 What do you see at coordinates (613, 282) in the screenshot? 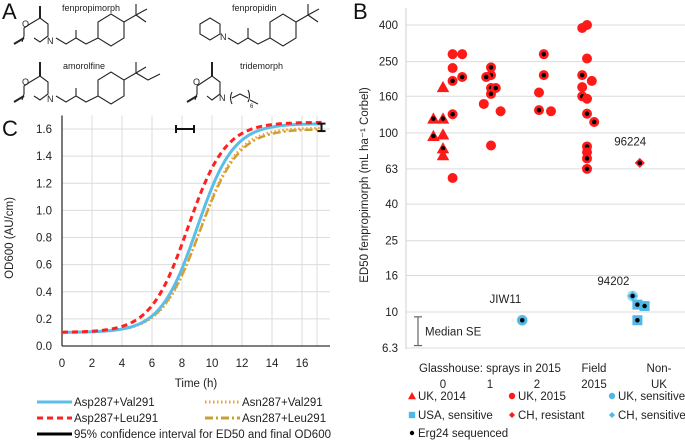
I see `point-annotation: 94202` at bounding box center [613, 282].